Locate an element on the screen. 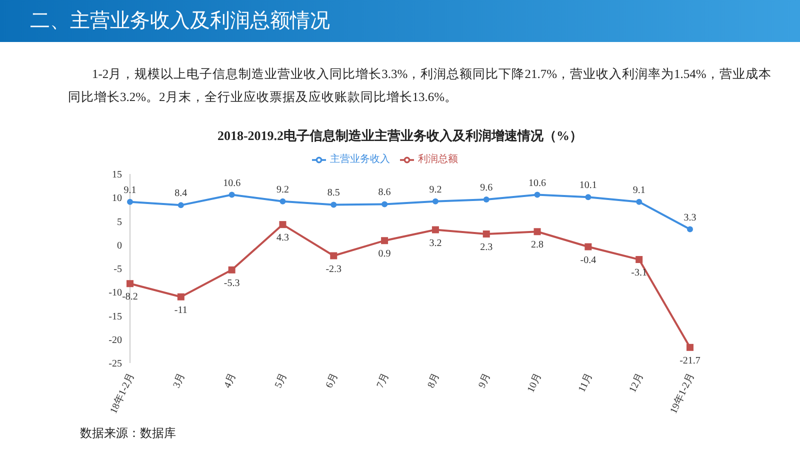  y-tick-label: 0 is located at coordinates (119, 246).